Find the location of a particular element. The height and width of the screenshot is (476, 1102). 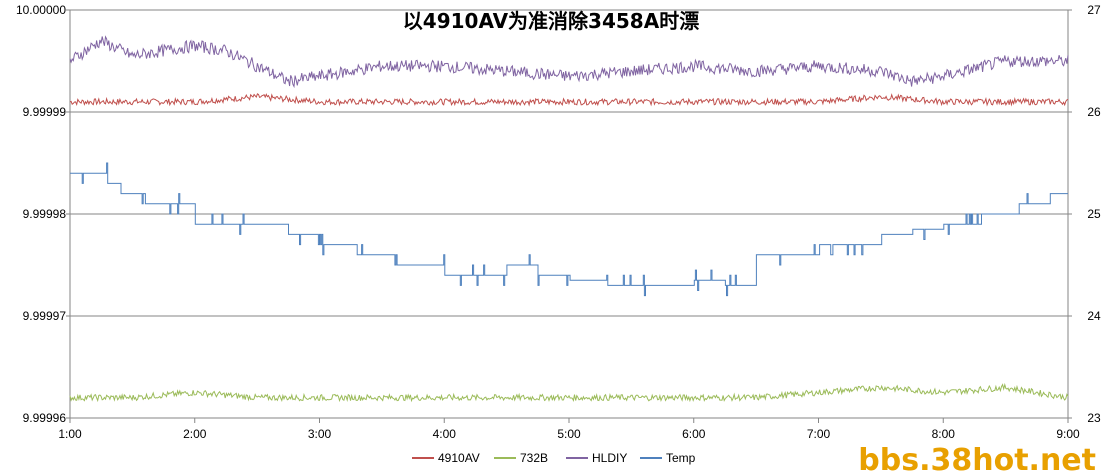

y-left-tick-label: 10.00000 is located at coordinates (41, 10).